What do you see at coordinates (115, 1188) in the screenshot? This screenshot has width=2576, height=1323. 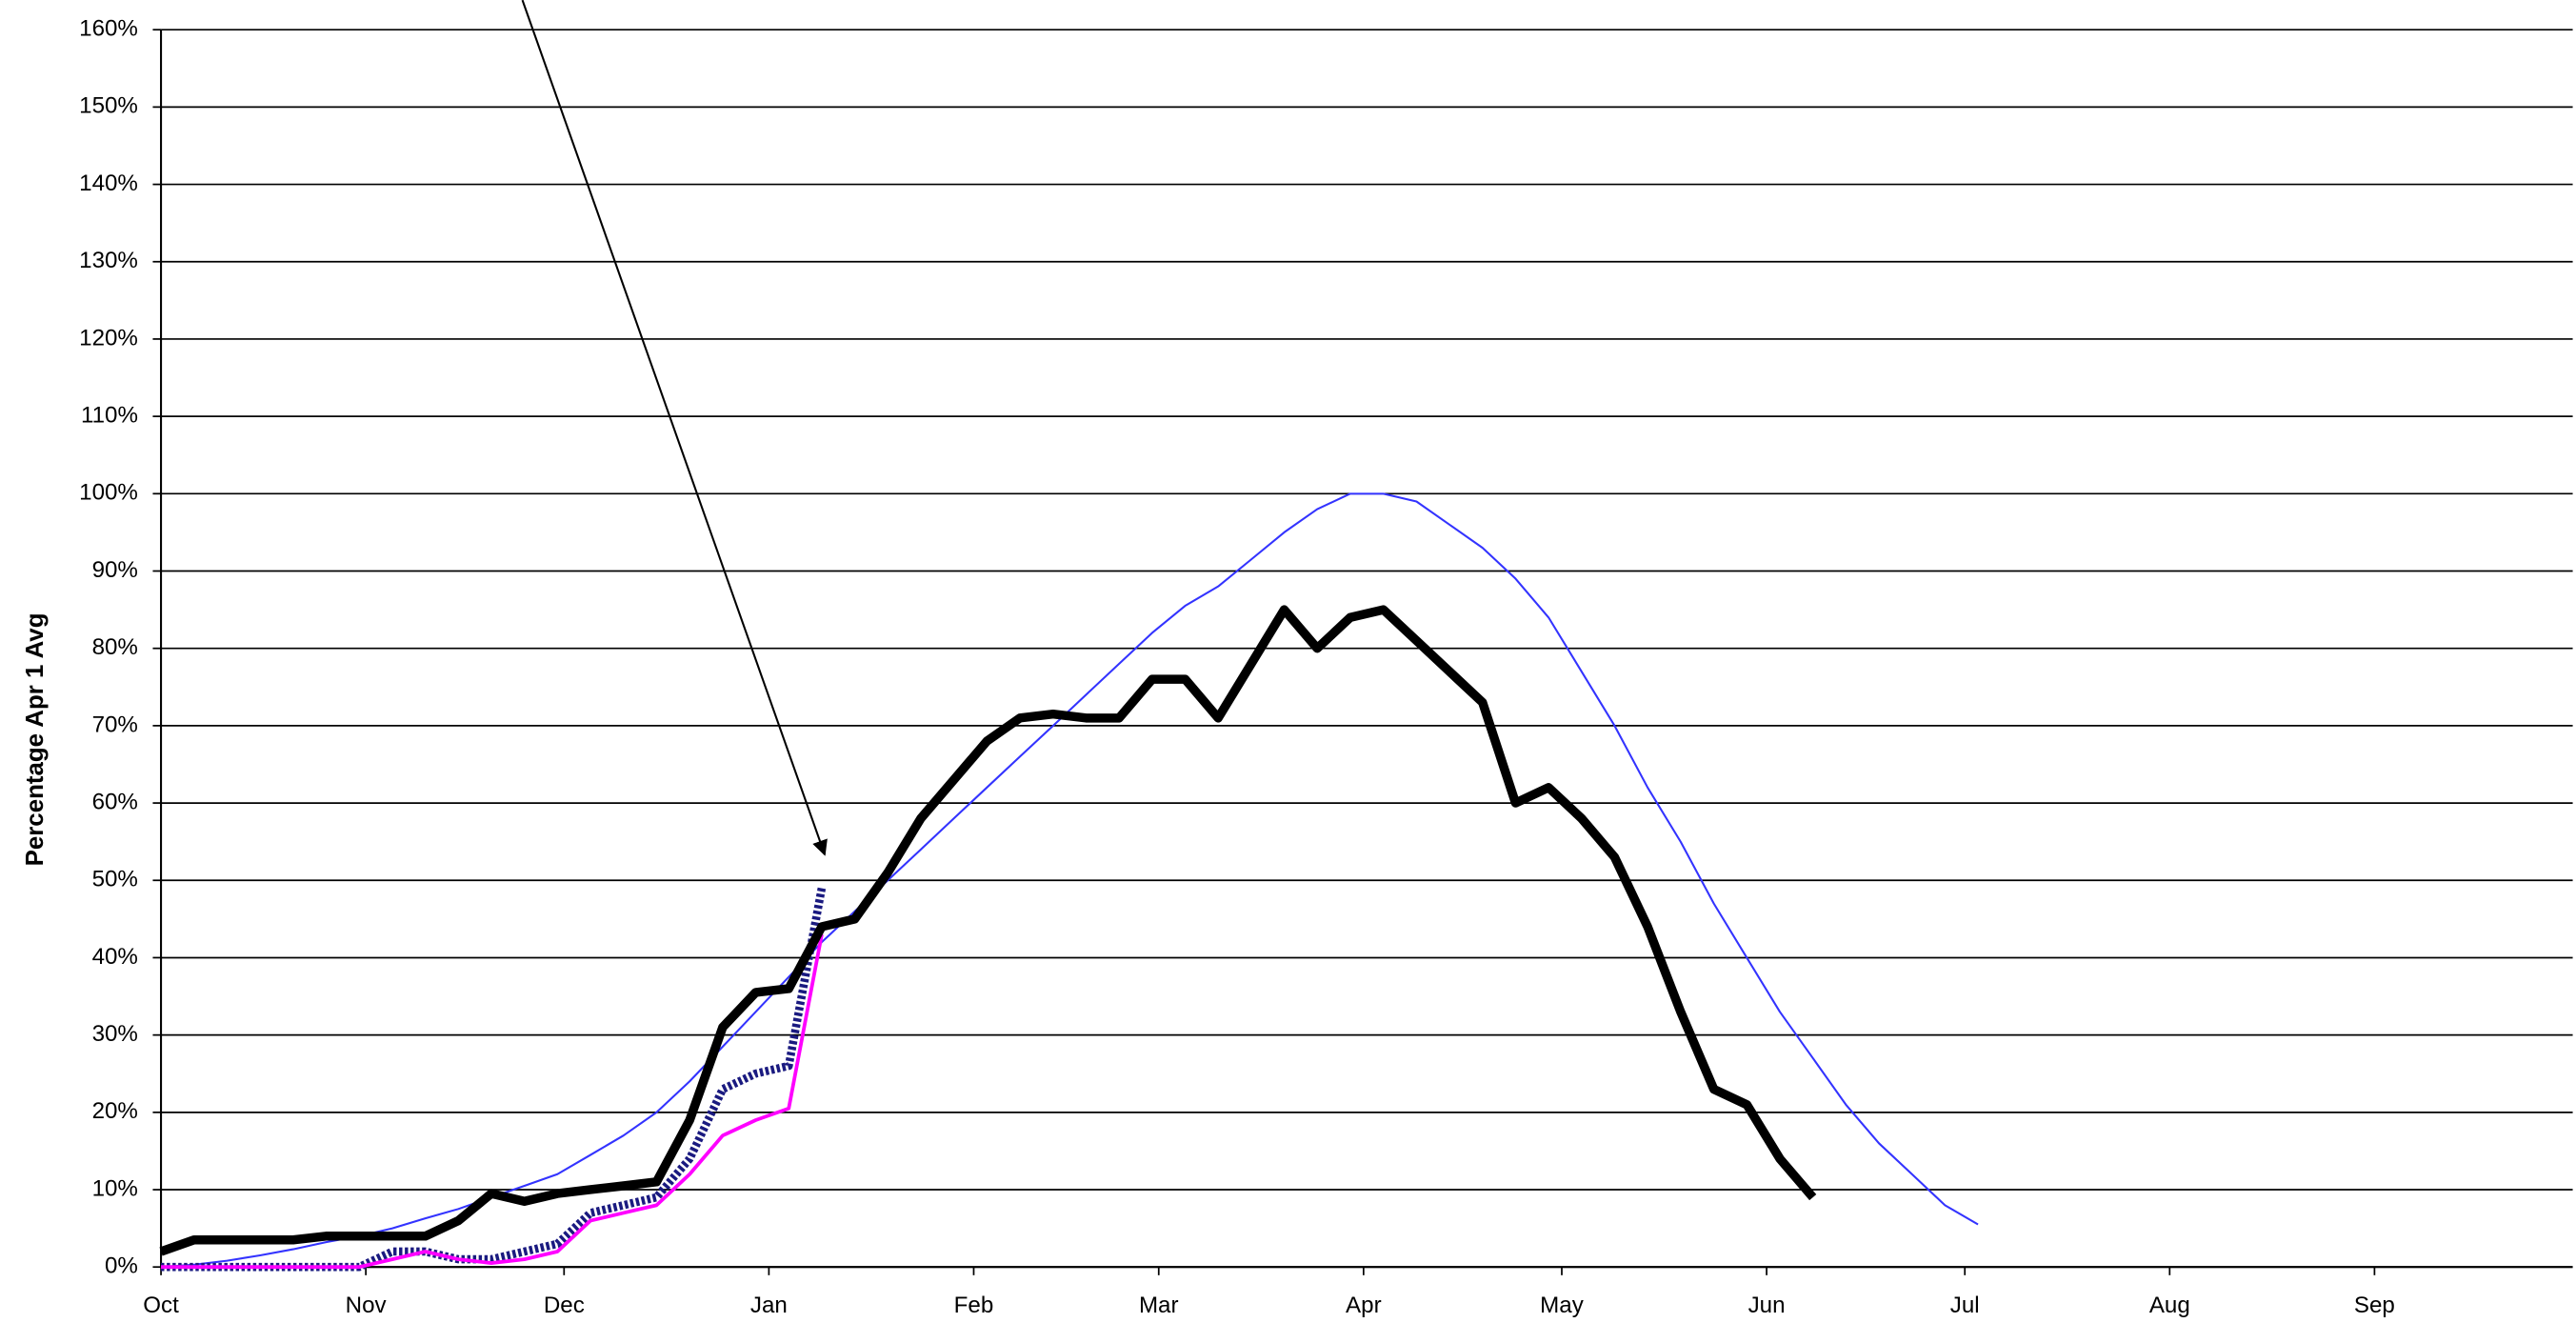 I see `y-tick-label: 10%` at bounding box center [115, 1188].